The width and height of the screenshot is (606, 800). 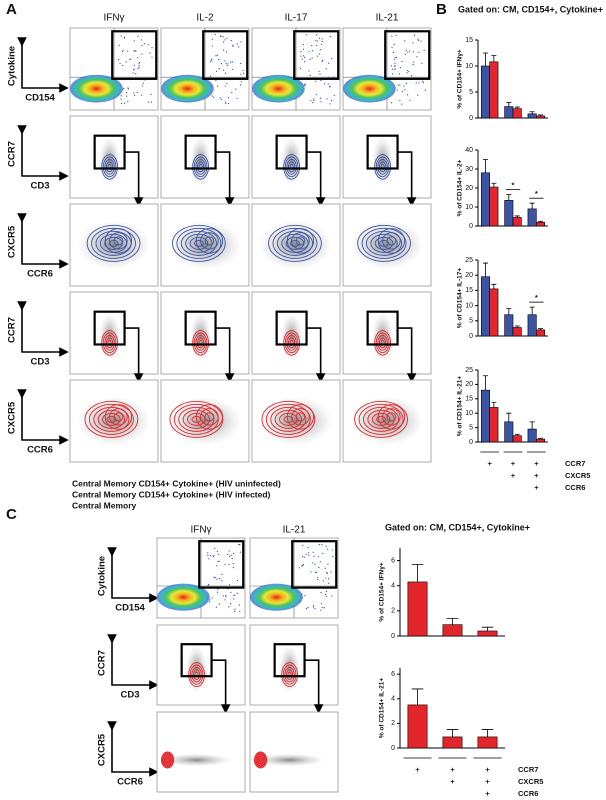 What do you see at coordinates (113, 18) in the screenshot?
I see `column-header: IFNγ` at bounding box center [113, 18].